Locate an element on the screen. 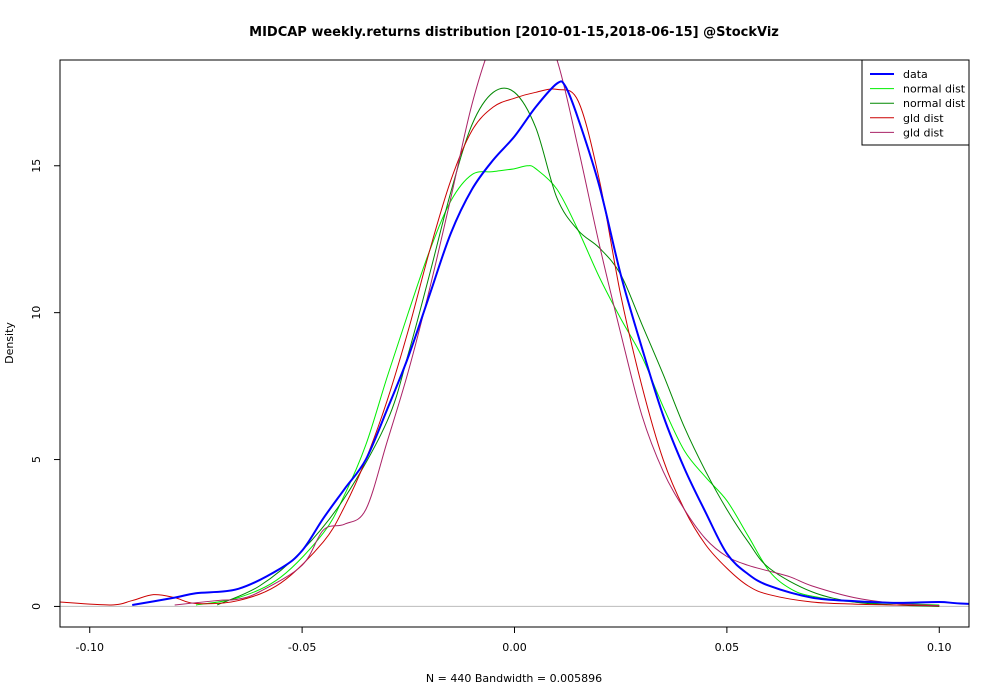  x-tick-label: -0.10 is located at coordinates (89, 647).